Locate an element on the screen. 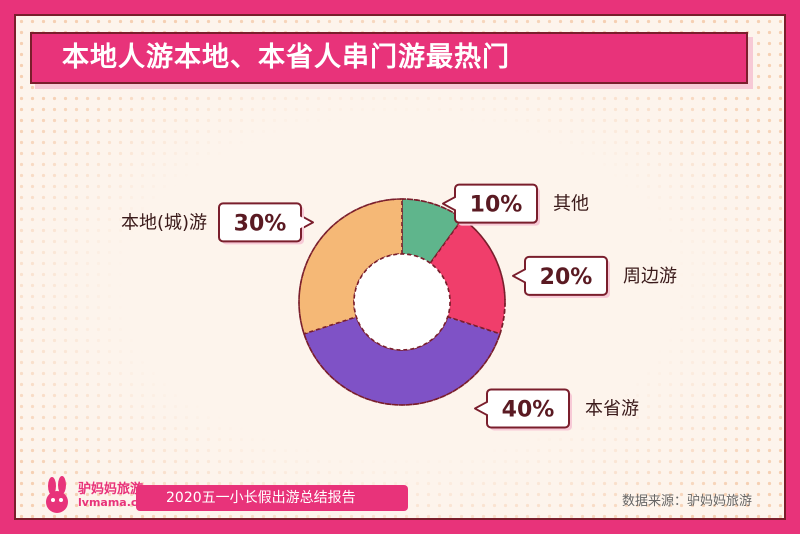  donut-outer-ring is located at coordinates (402, 302).